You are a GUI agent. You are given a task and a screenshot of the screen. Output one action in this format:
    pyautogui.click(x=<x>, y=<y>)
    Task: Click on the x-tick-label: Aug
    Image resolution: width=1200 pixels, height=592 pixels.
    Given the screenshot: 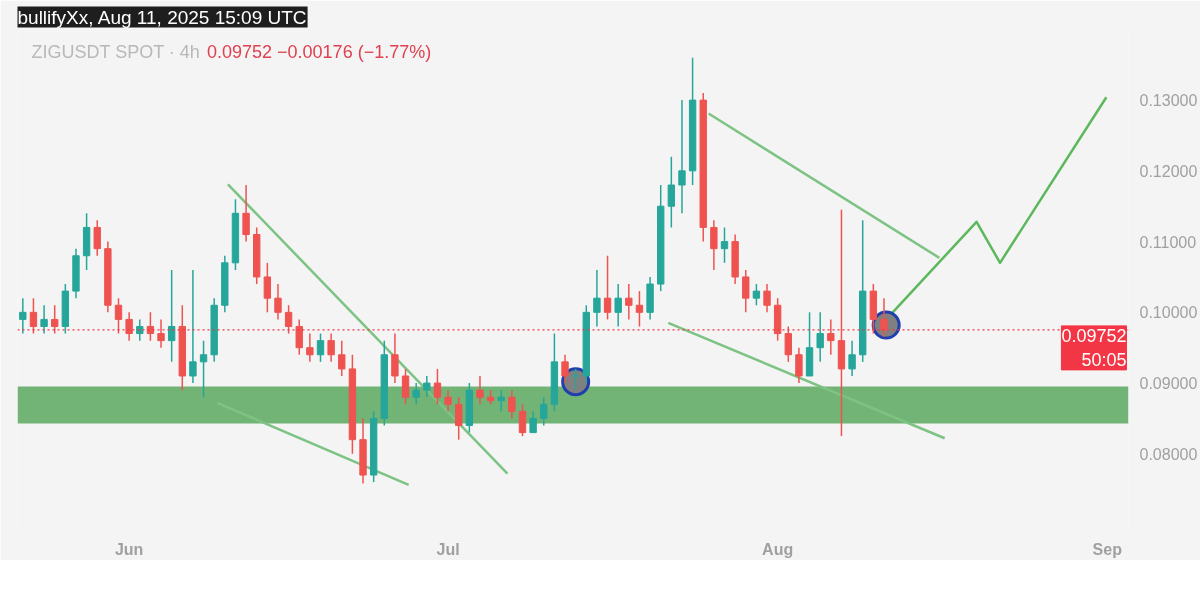 What is the action you would take?
    pyautogui.click(x=778, y=549)
    